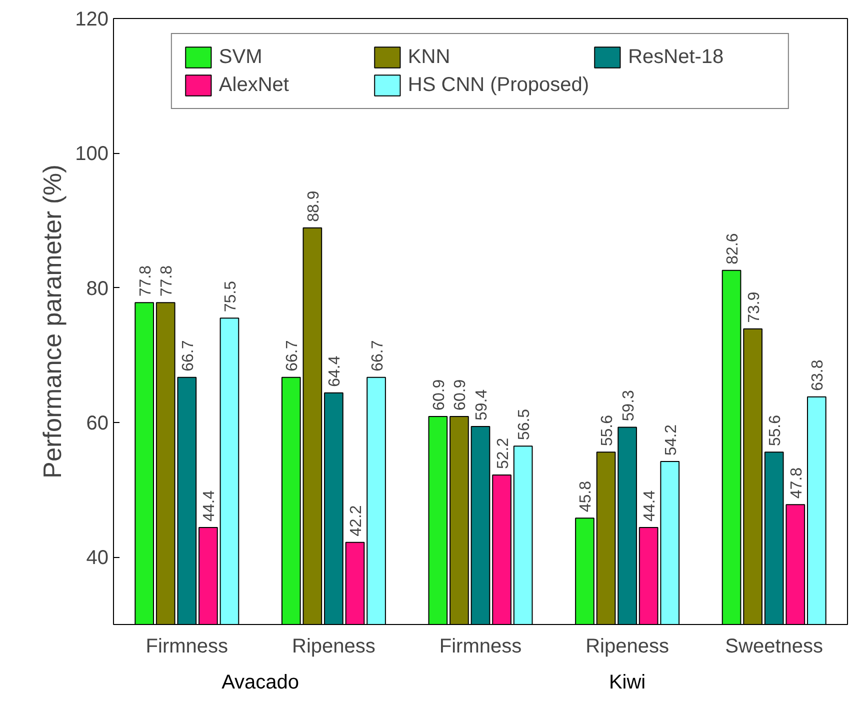 This screenshot has width=849, height=704. Describe the element at coordinates (53, 321) in the screenshot. I see `y-axis-title: Performance parameter (%)` at that location.